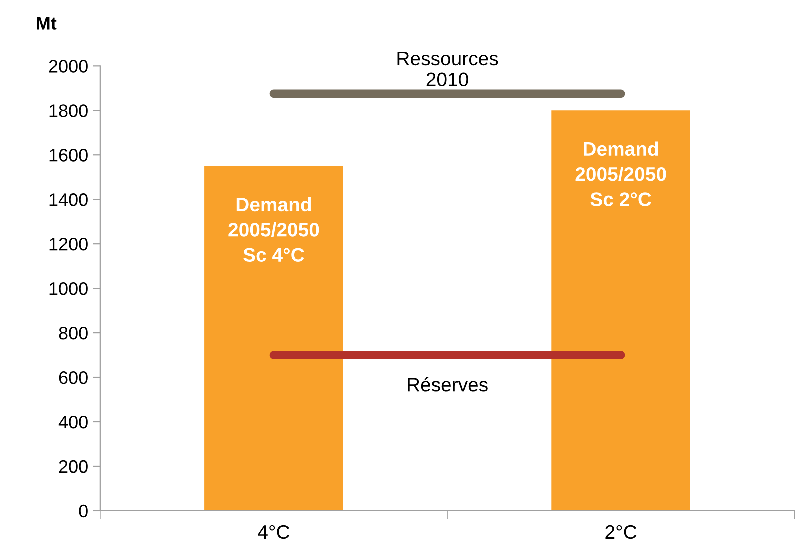 The width and height of the screenshot is (797, 556). I want to click on annotation: Demand 2005/2050 Sc 2°C, so click(621, 174).